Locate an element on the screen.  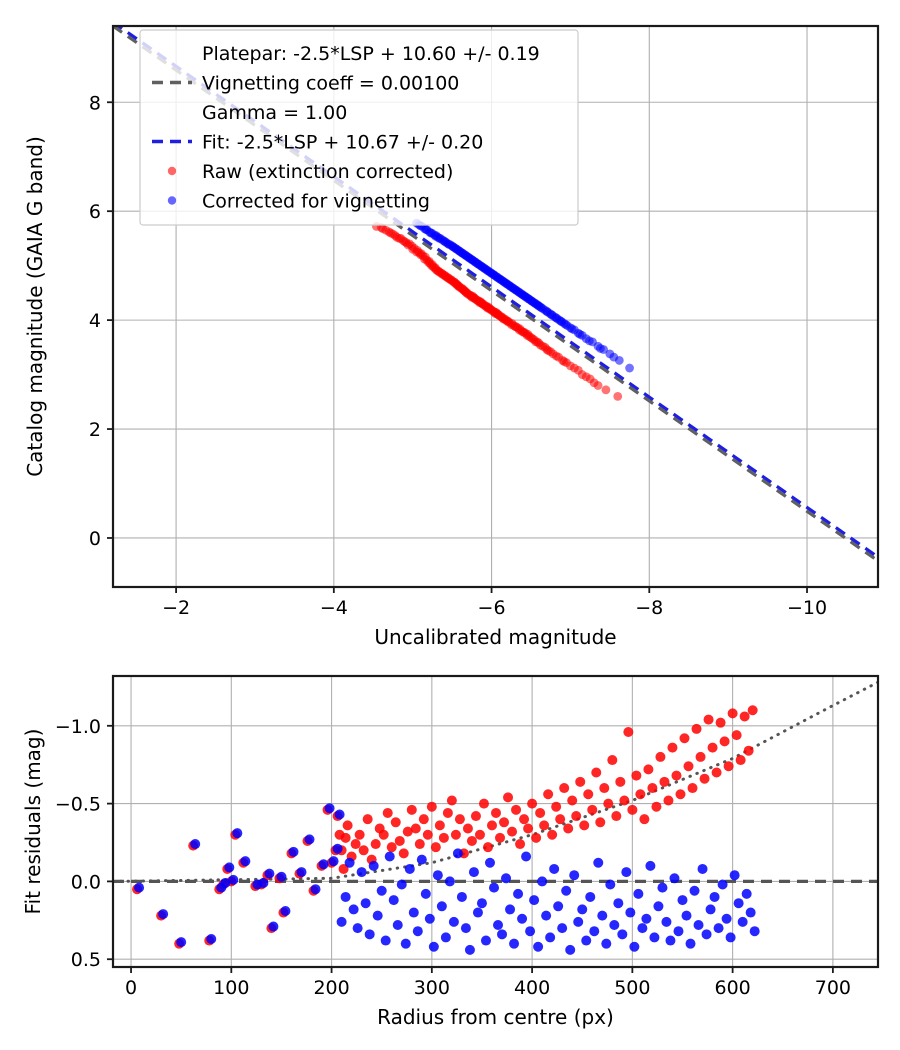
series-corrected-for-vignetting is located at coordinates (447, 879).